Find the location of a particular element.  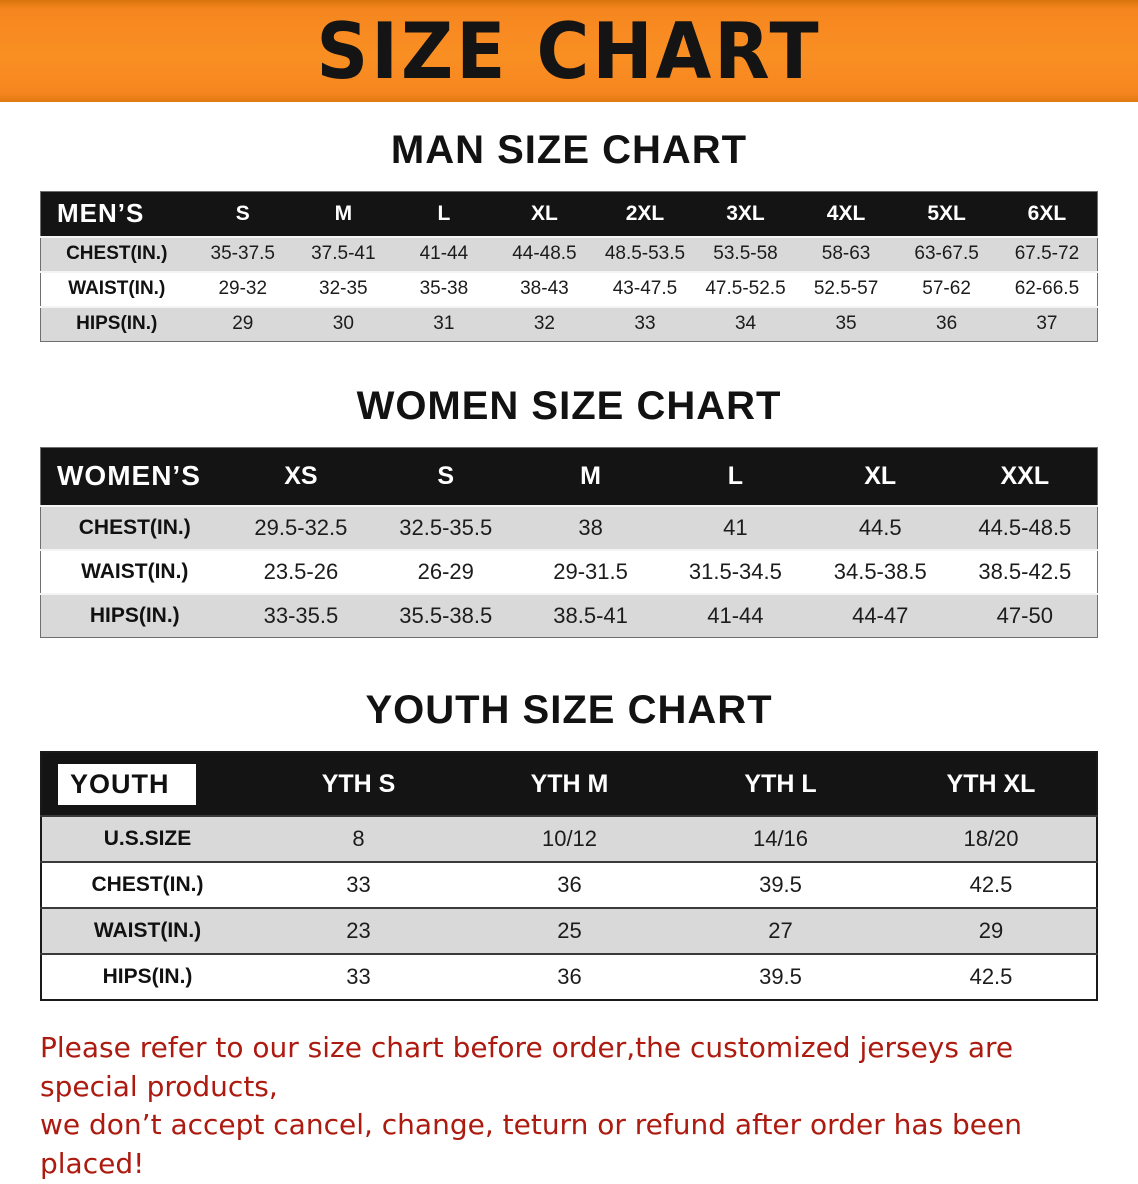

size-value-cell: 35-37.5 is located at coordinates (242, 253).